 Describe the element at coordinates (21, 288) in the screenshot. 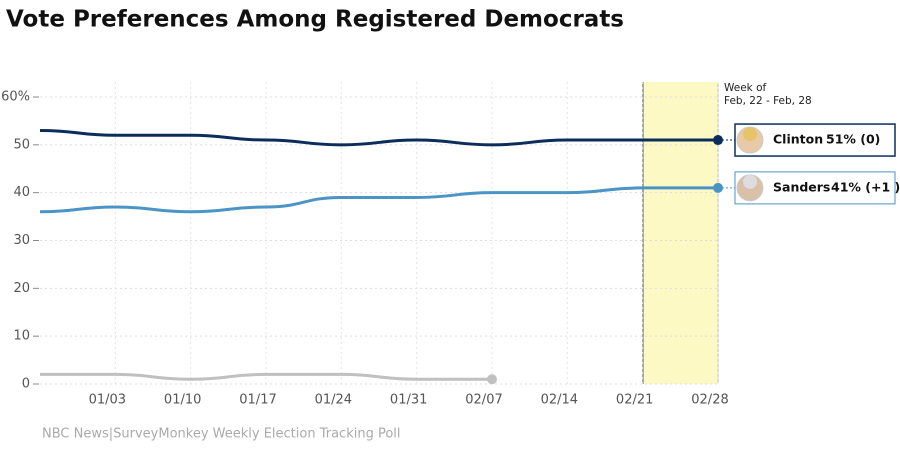

I see `y-tick-label: 20` at that location.